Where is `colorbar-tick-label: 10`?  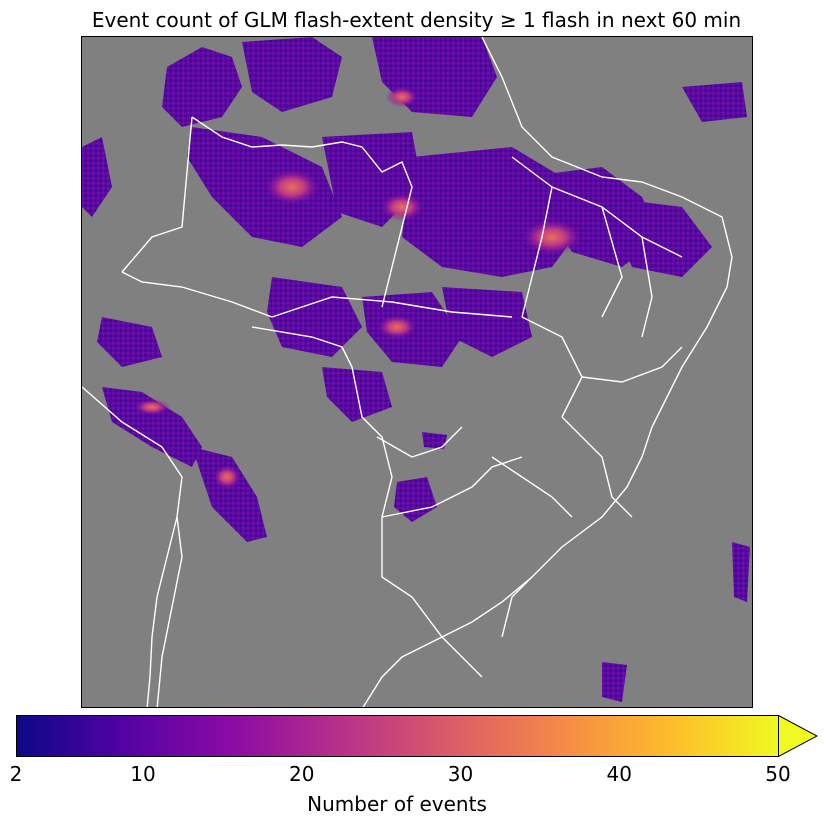
colorbar-tick-label: 10 is located at coordinates (143, 774).